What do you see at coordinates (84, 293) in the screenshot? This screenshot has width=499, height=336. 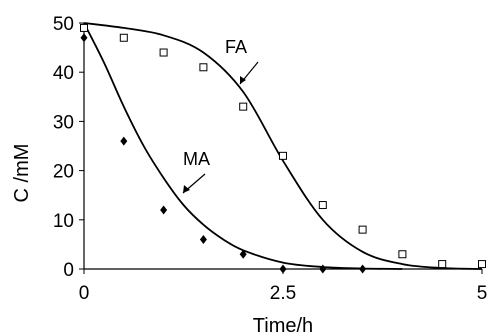 I see `x-tick-label: 0` at bounding box center [84, 293].